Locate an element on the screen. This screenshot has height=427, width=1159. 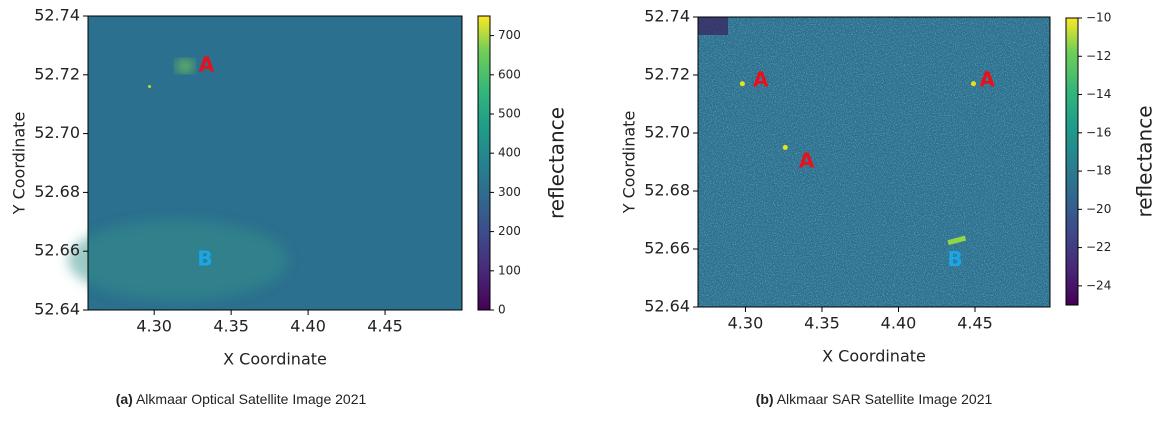
colorbar-tick-label: −24 is located at coordinates (1098, 285).